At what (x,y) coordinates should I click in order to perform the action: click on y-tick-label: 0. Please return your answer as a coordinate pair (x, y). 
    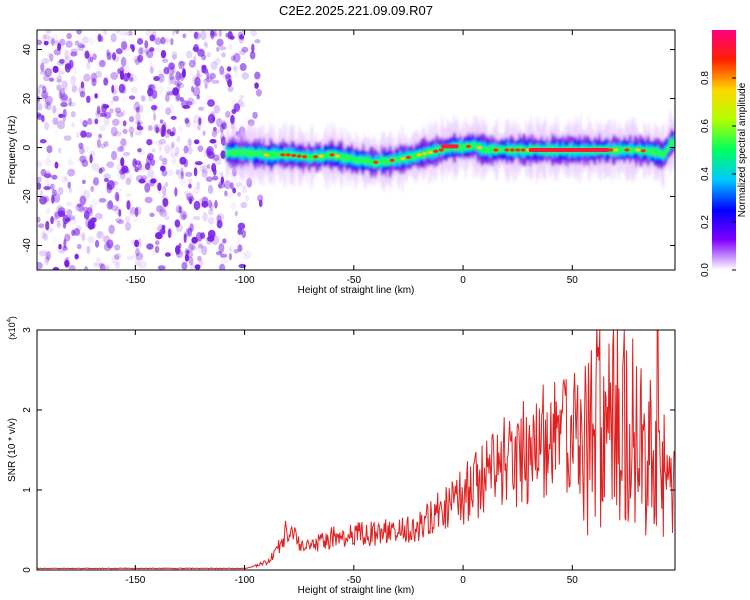
    Looking at the image, I should click on (27, 147).